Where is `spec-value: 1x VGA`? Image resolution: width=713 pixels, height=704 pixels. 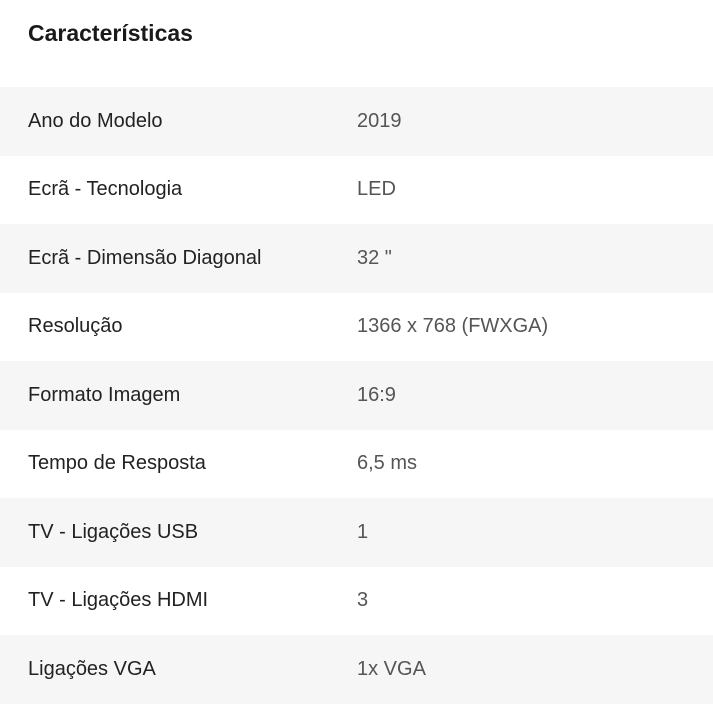 spec-value: 1x VGA is located at coordinates (391, 668).